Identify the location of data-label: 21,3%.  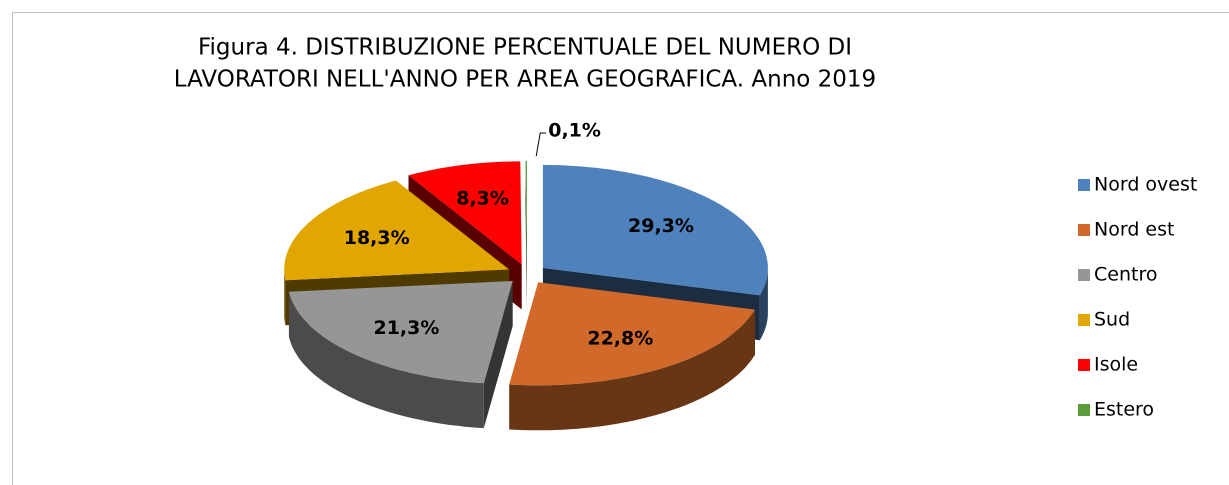
(406, 328).